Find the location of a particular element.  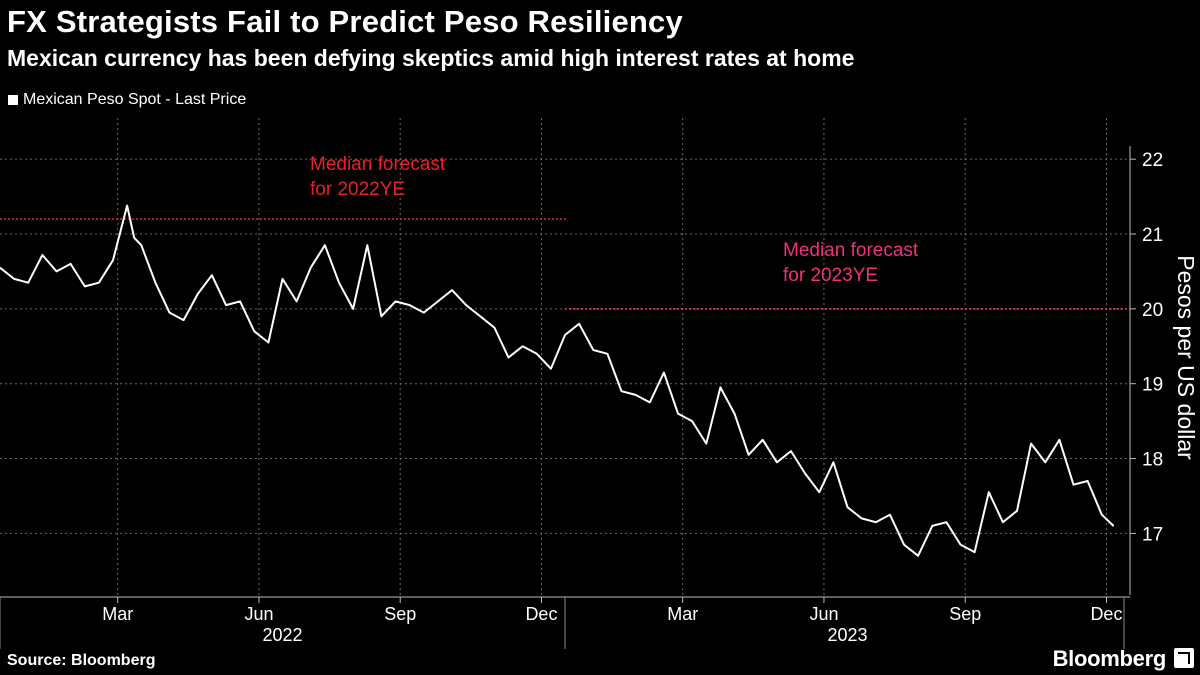

legend: Mexican Peso Spot - Last Price is located at coordinates (127, 100).